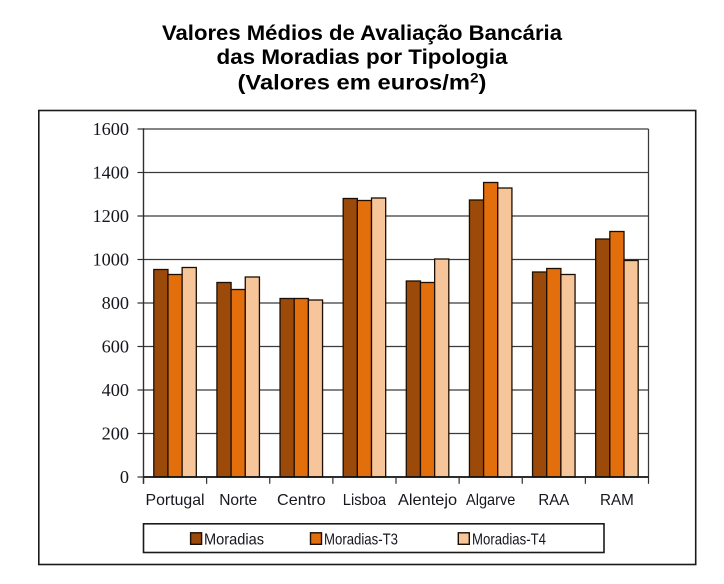 The width and height of the screenshot is (724, 584). Describe the element at coordinates (110, 260) in the screenshot. I see `svg-text: 1000` at that location.